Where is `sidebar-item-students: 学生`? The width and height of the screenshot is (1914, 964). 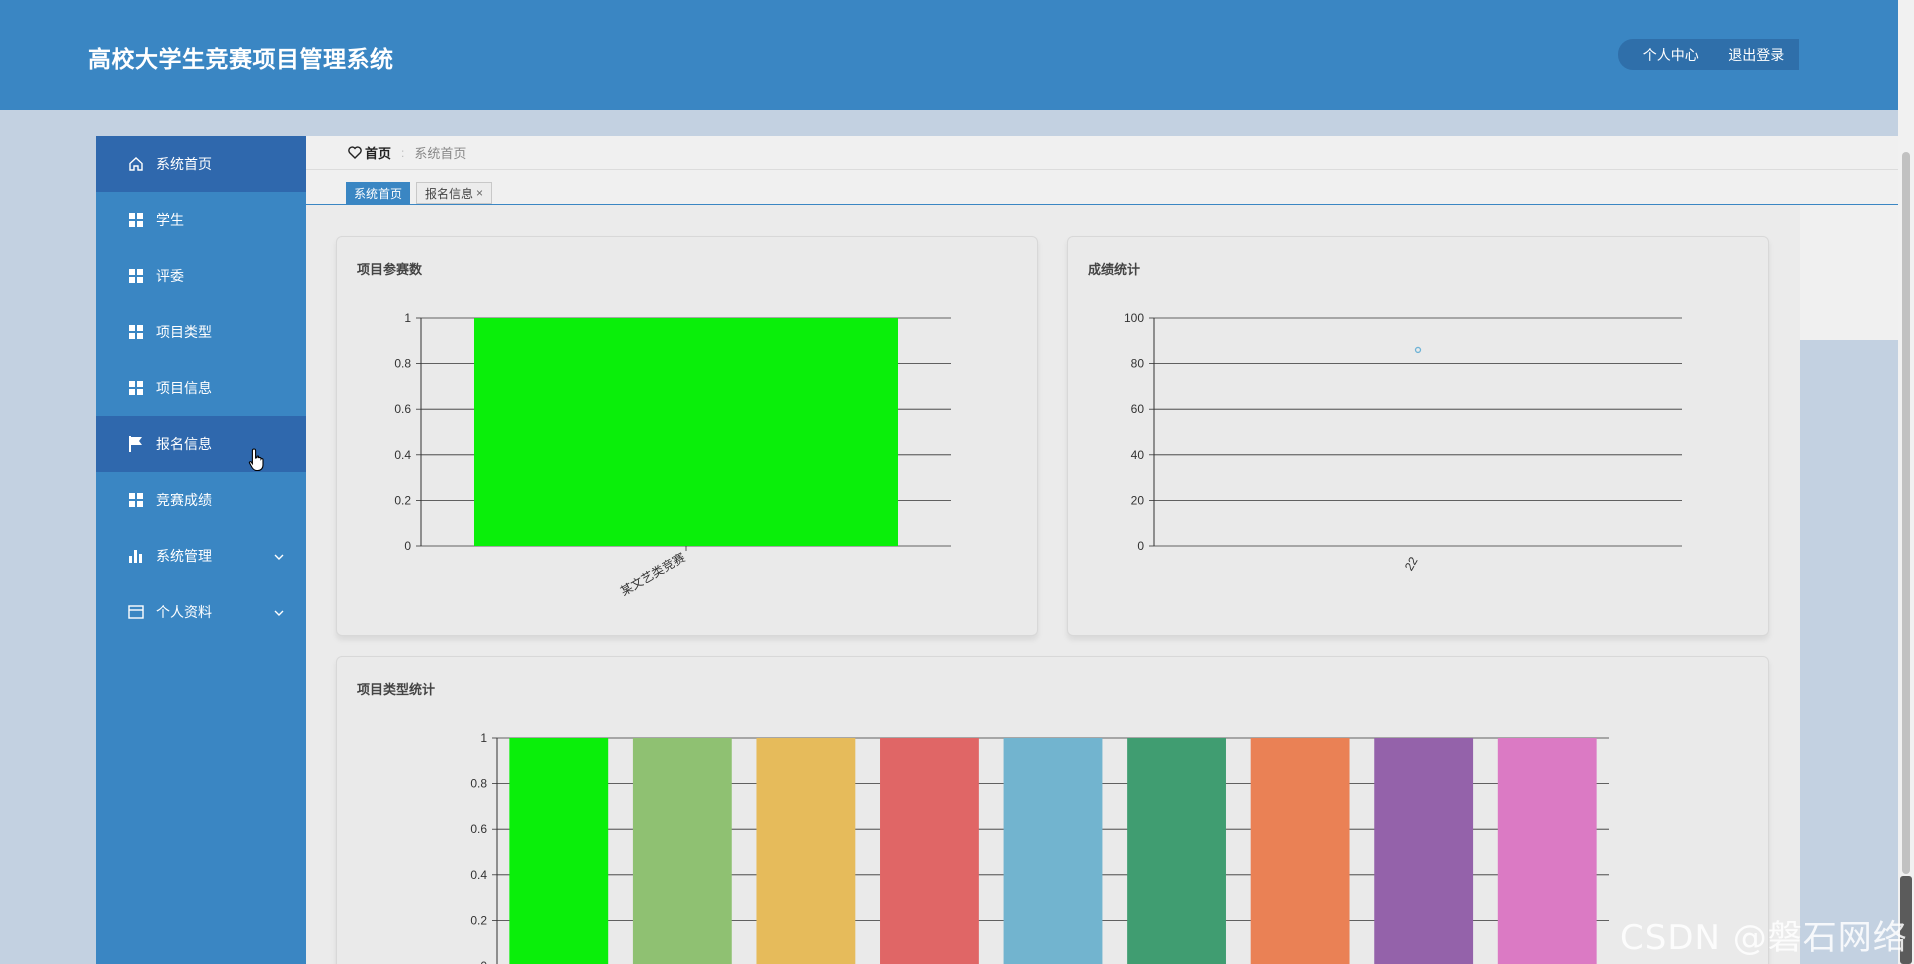 sidebar-item-students: 学生 is located at coordinates (201, 220).